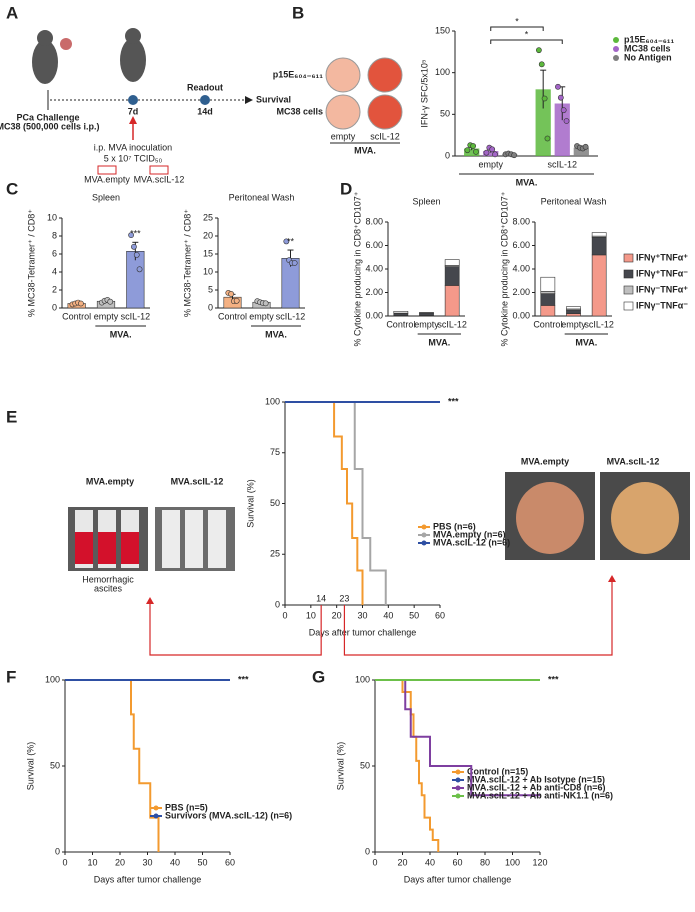 This screenshot has width=695, height=912. Describe the element at coordinates (11, 676) in the screenshot. I see `panel-label: F` at that location.